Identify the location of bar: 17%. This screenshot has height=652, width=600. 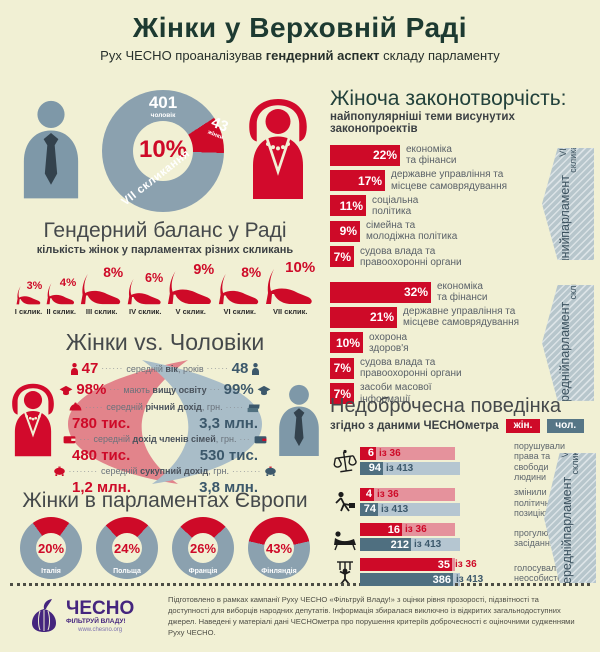
(357, 181).